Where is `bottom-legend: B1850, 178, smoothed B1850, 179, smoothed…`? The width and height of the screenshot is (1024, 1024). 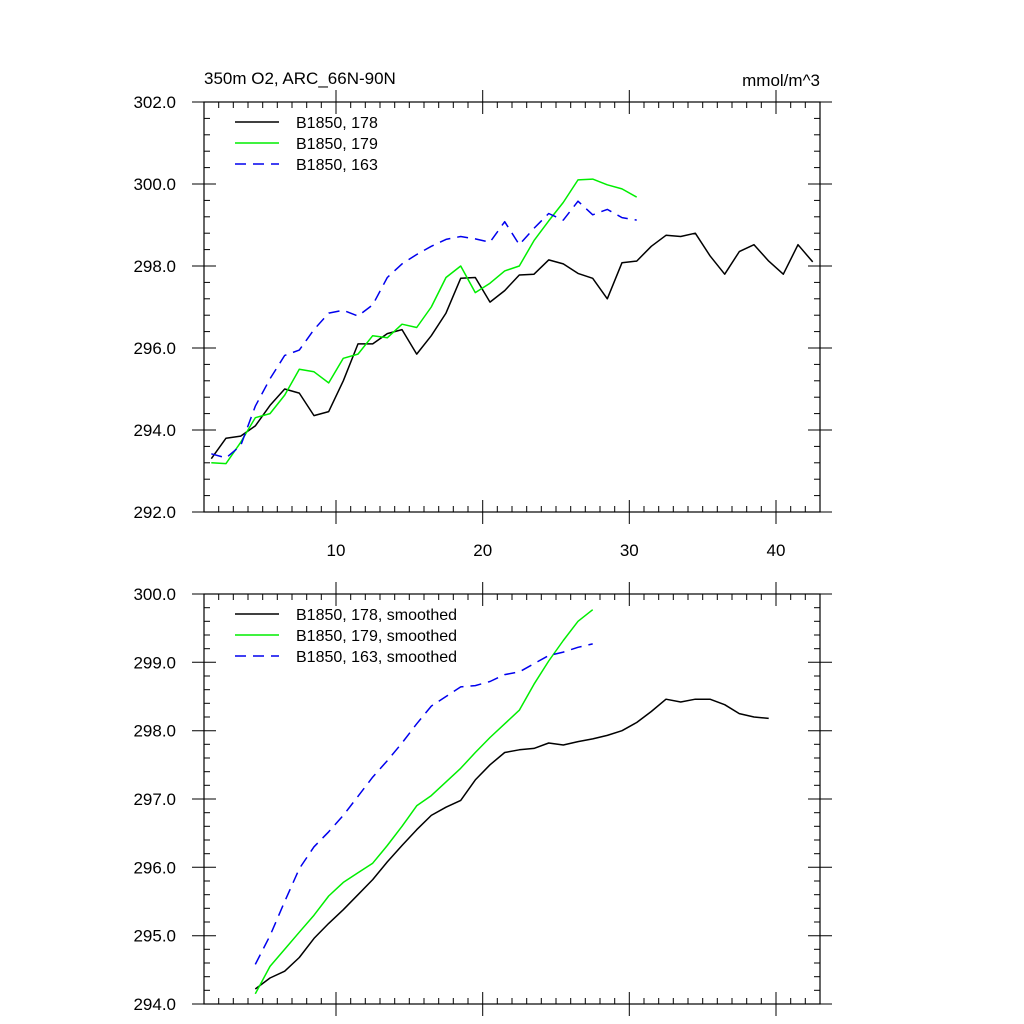
bottom-legend: B1850, 178, smoothed B1850, 179, smoothed… is located at coordinates (346, 636).